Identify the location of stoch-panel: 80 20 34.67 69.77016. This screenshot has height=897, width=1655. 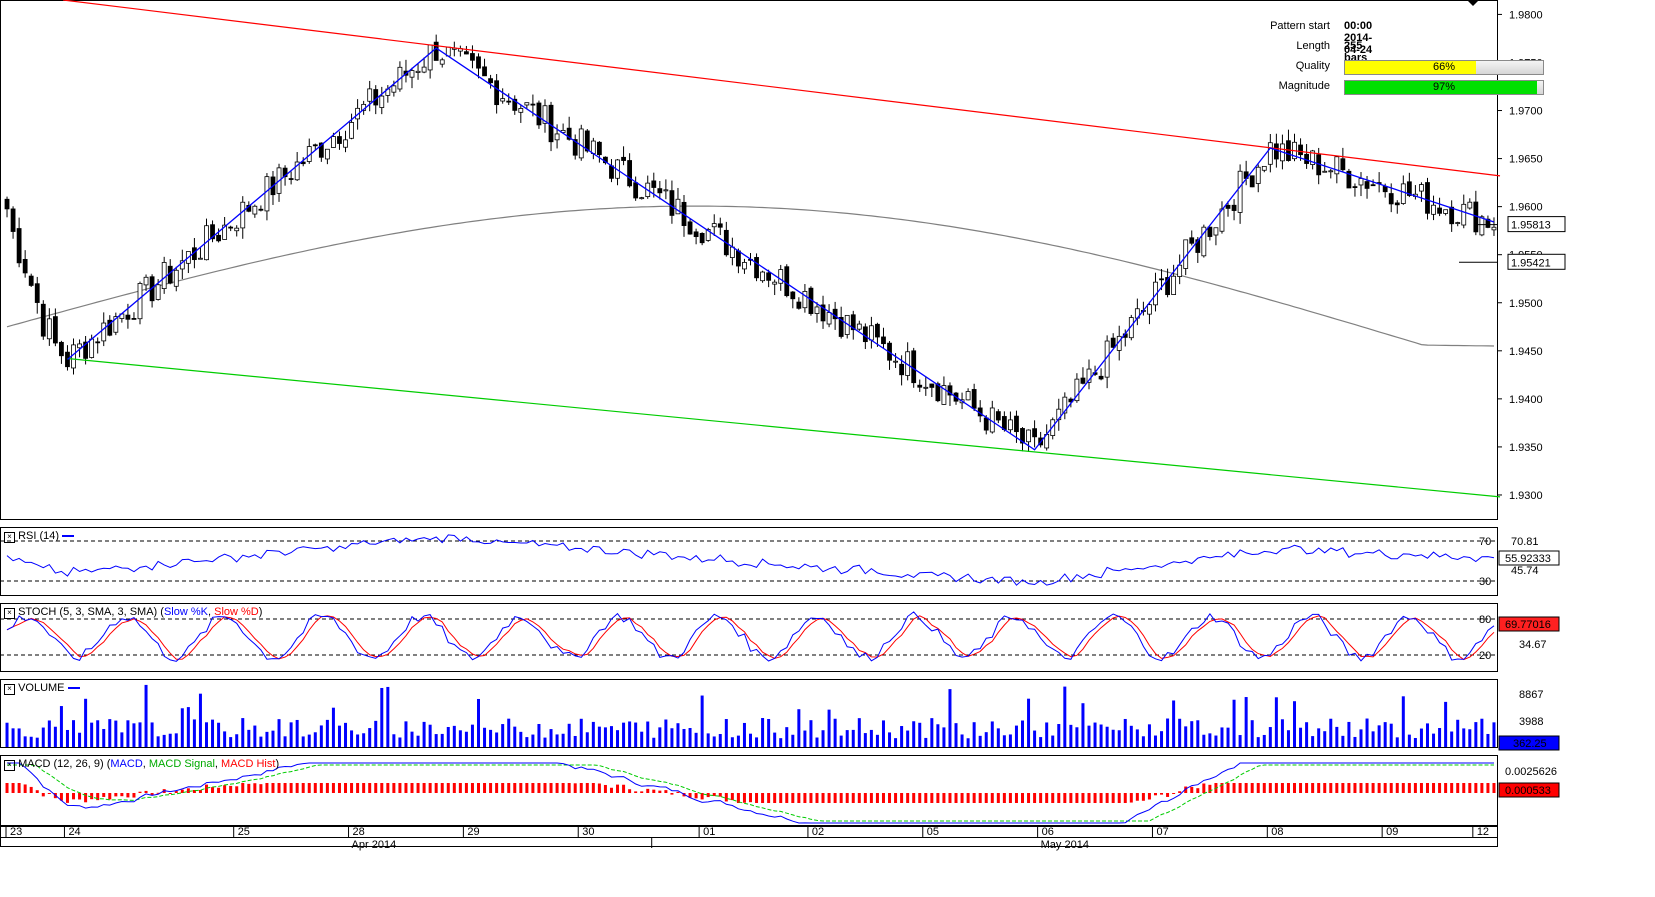
(780, 636).